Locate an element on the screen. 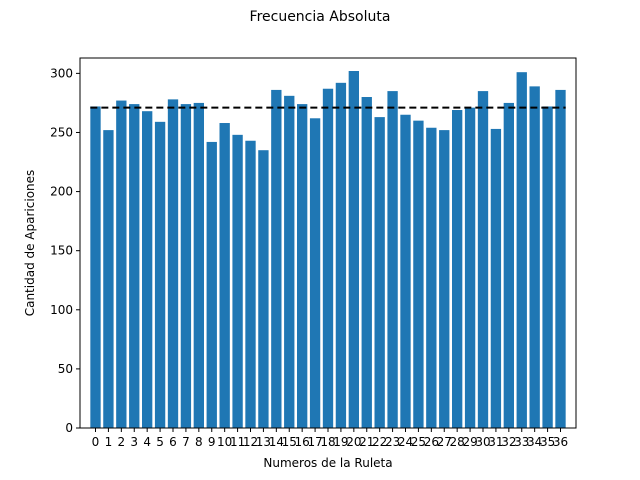 The height and width of the screenshot is (480, 640). x-tick-label: 15 is located at coordinates (289, 442).